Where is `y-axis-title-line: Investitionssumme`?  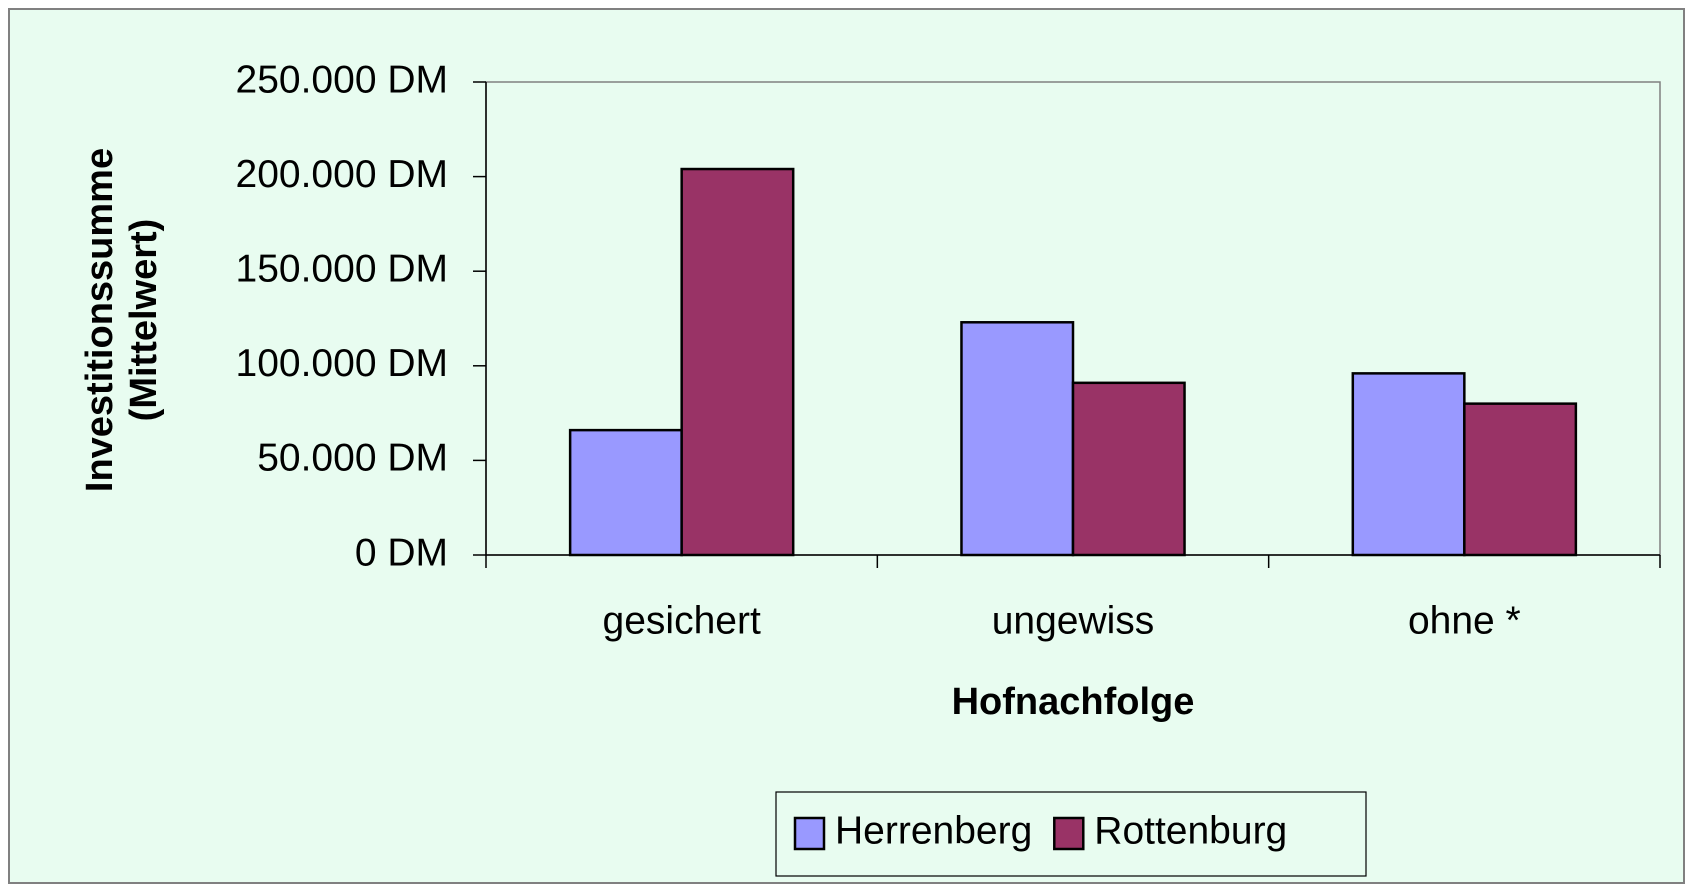
y-axis-title-line: Investitionssumme is located at coordinates (100, 320).